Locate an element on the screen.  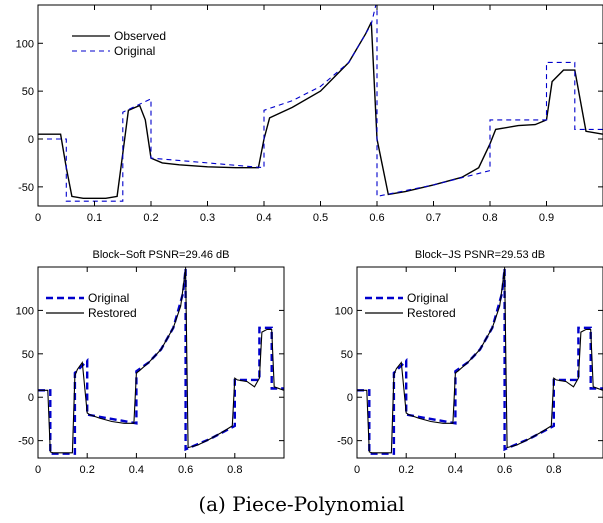
figure-caption: (a) Piece-Polynomial is located at coordinates (301, 504).